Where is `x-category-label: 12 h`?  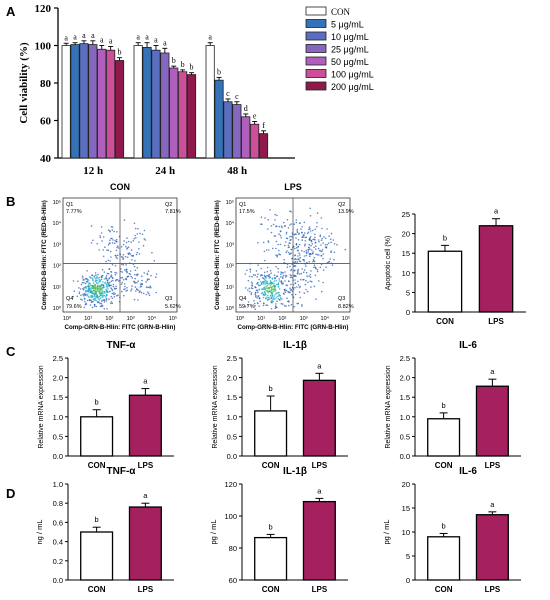 x-category-label: 12 h is located at coordinates (93, 171).